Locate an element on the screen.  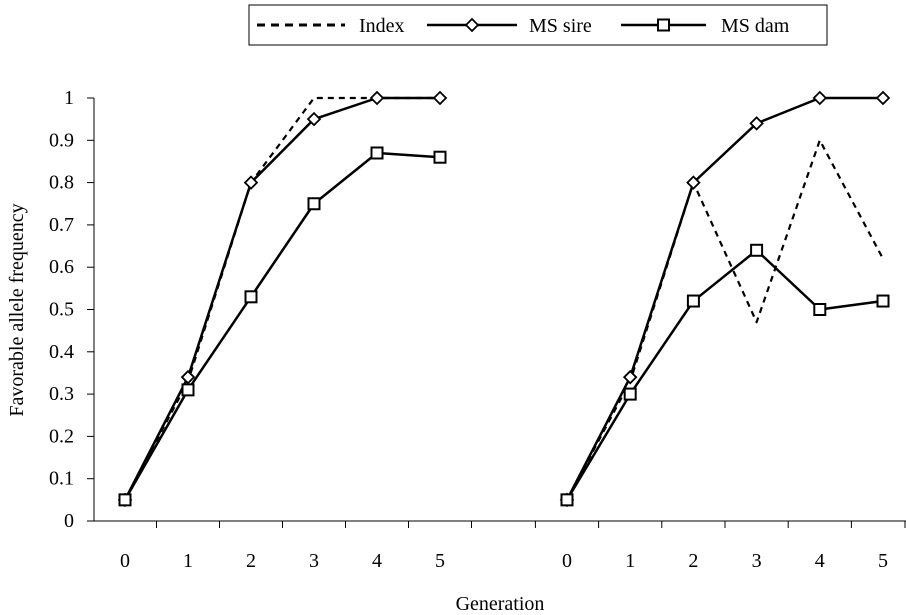
y-tick-label: 0 is located at coordinates (69, 521).